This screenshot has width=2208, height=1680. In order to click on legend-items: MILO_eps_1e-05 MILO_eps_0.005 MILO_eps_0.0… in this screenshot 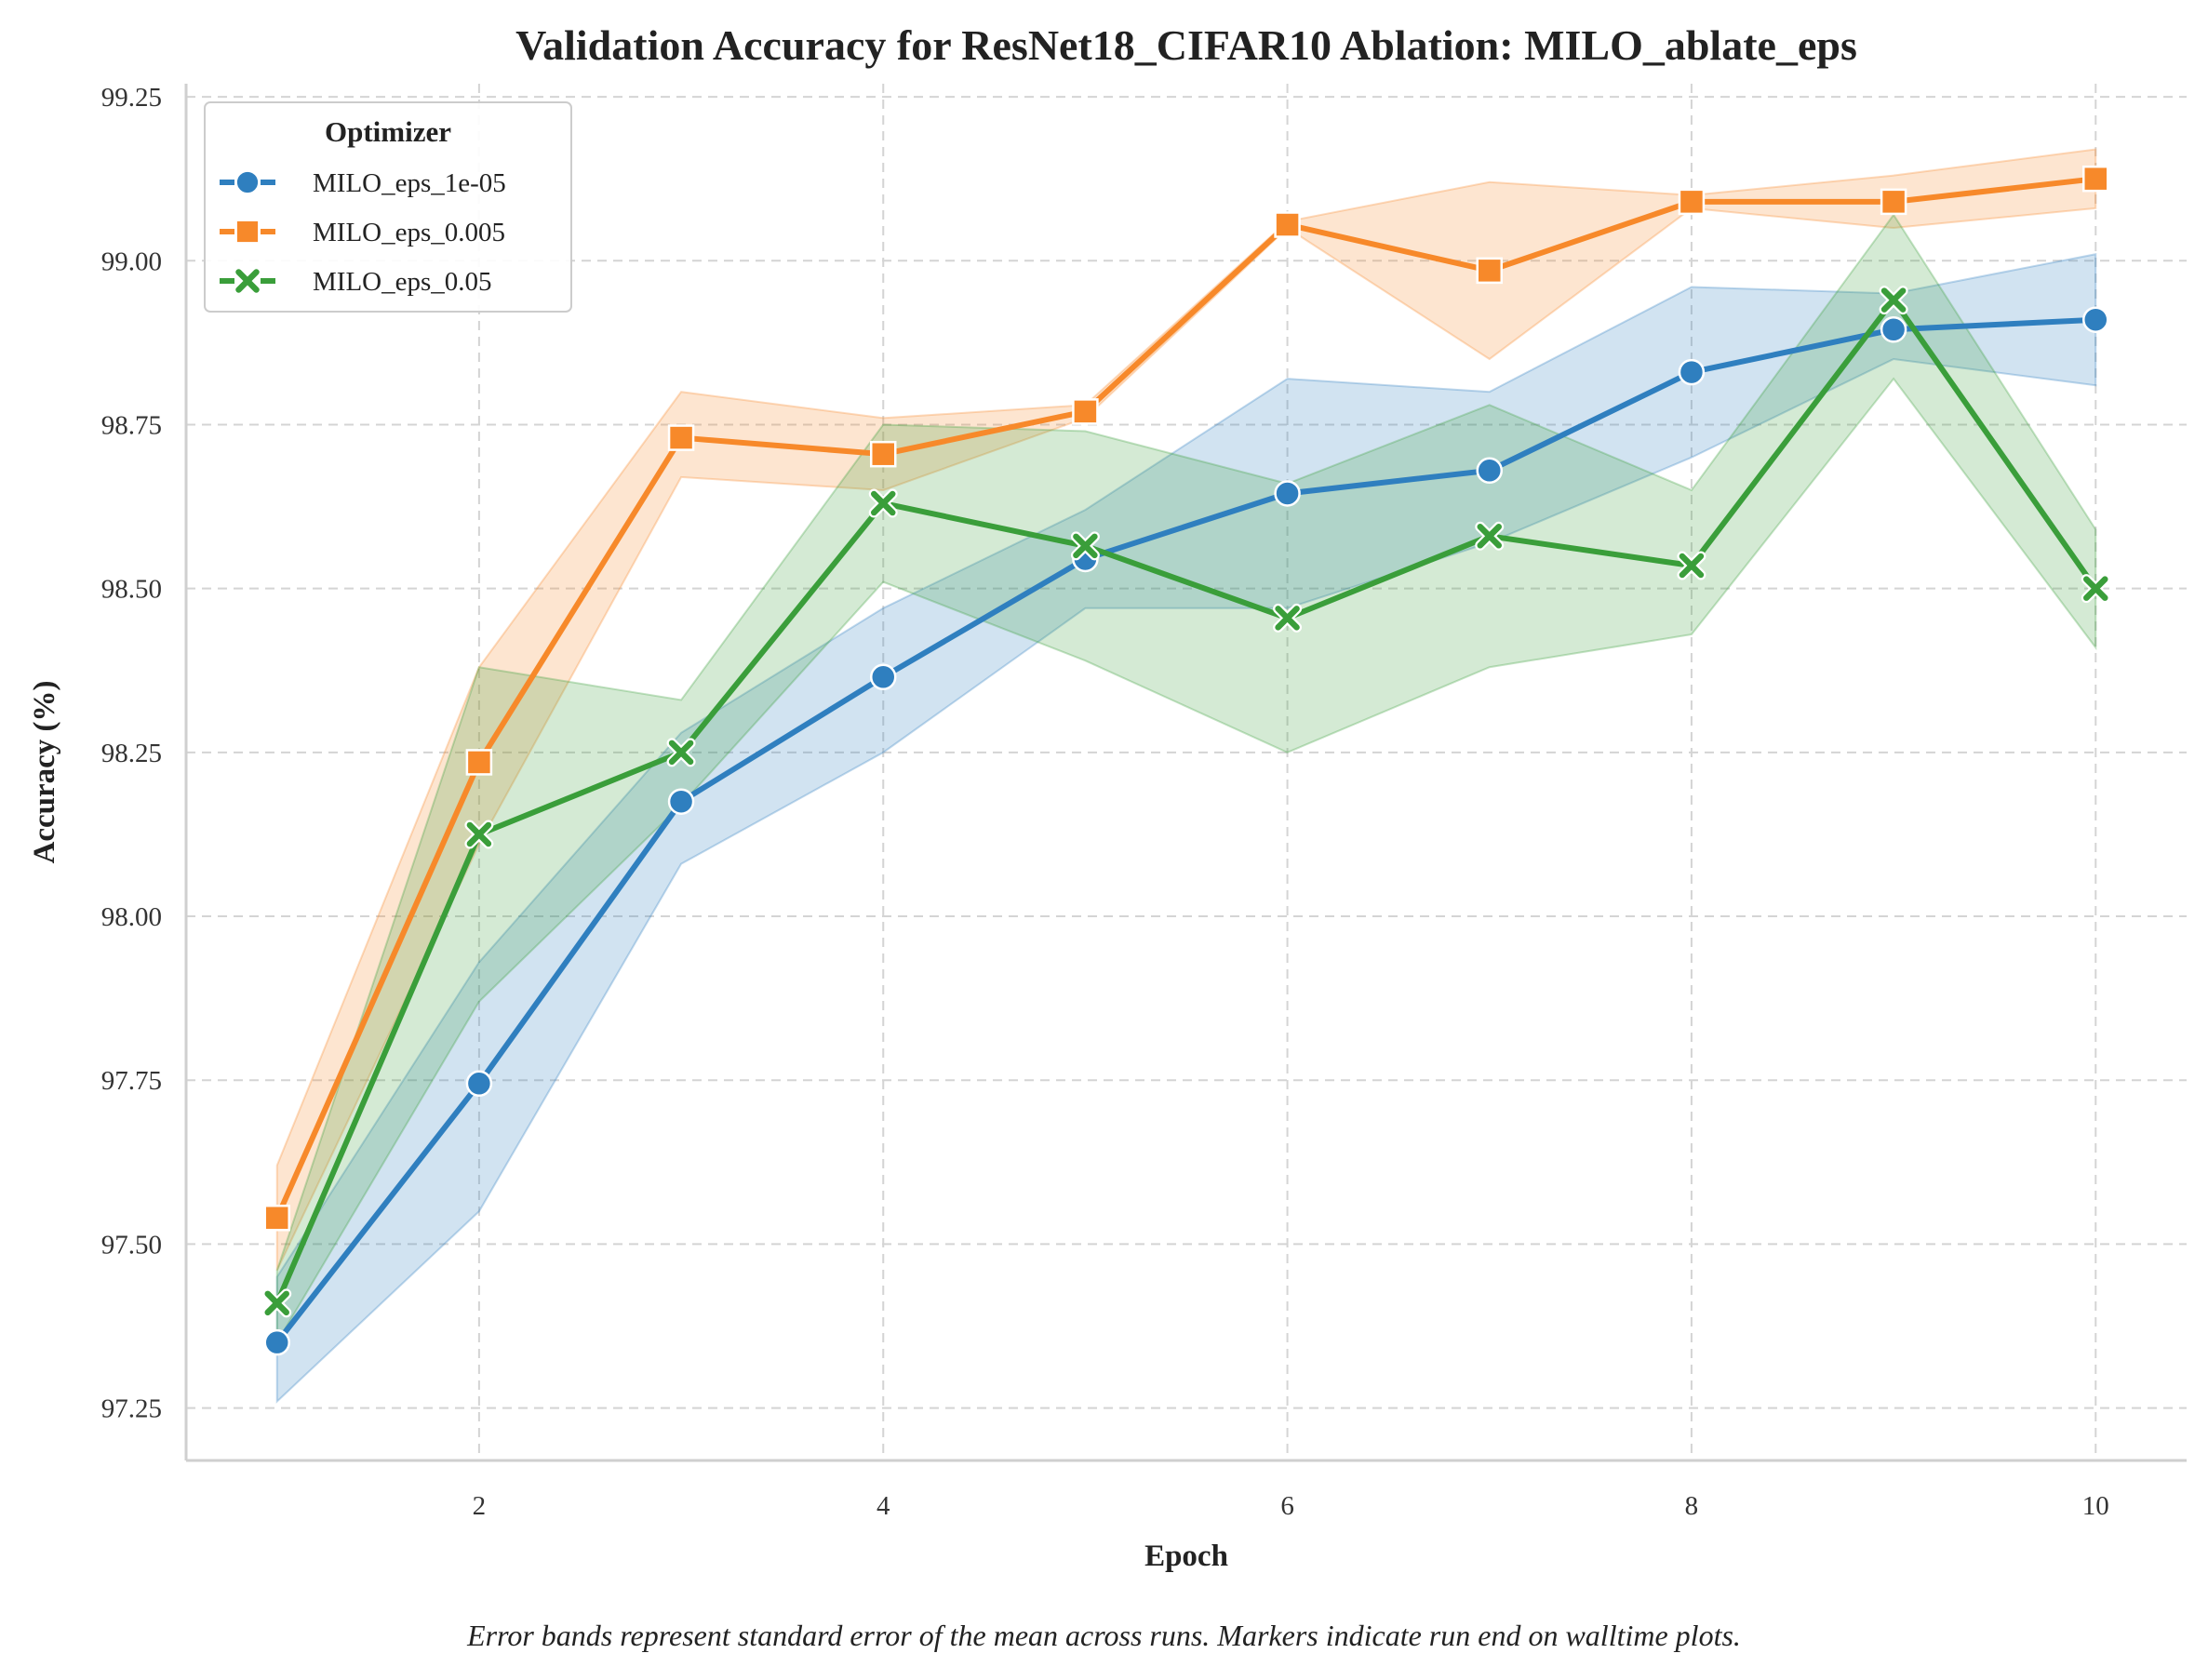, I will do `click(363, 232)`.